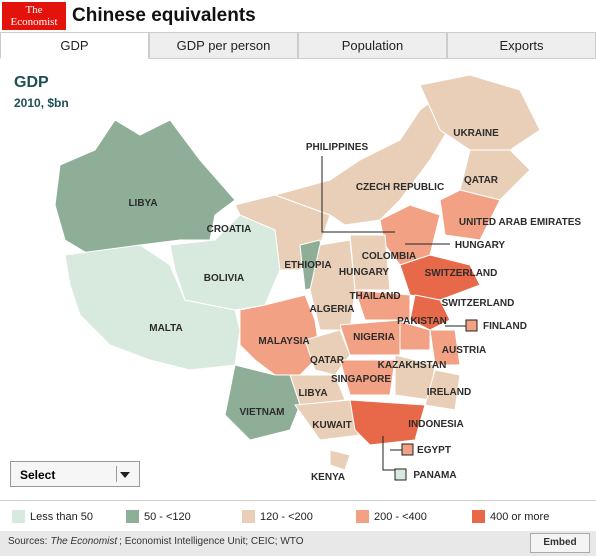  What do you see at coordinates (361, 379) in the screenshot?
I see `region-label: SINGAPORE` at bounding box center [361, 379].